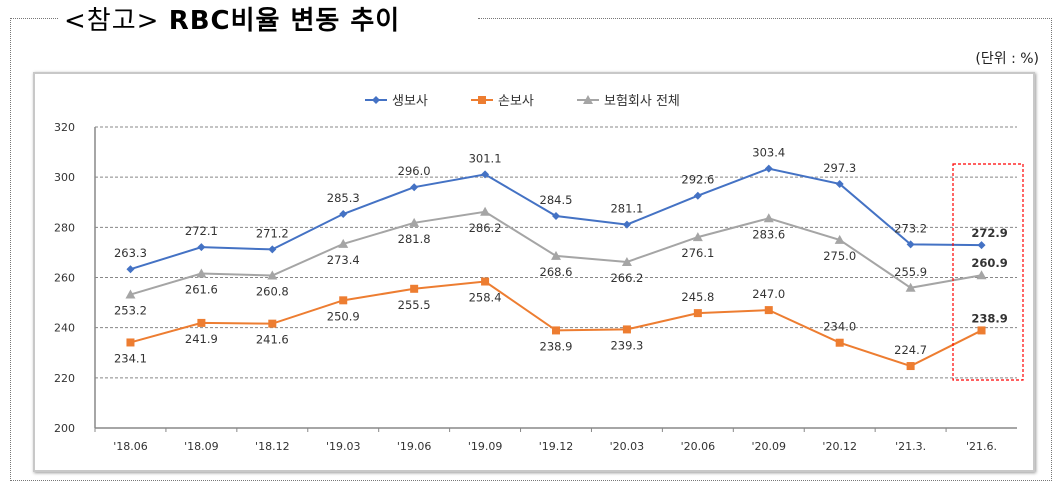 This screenshot has width=1061, height=491. What do you see at coordinates (201, 446) in the screenshot?
I see `x-tick-label: '18.09` at bounding box center [201, 446].